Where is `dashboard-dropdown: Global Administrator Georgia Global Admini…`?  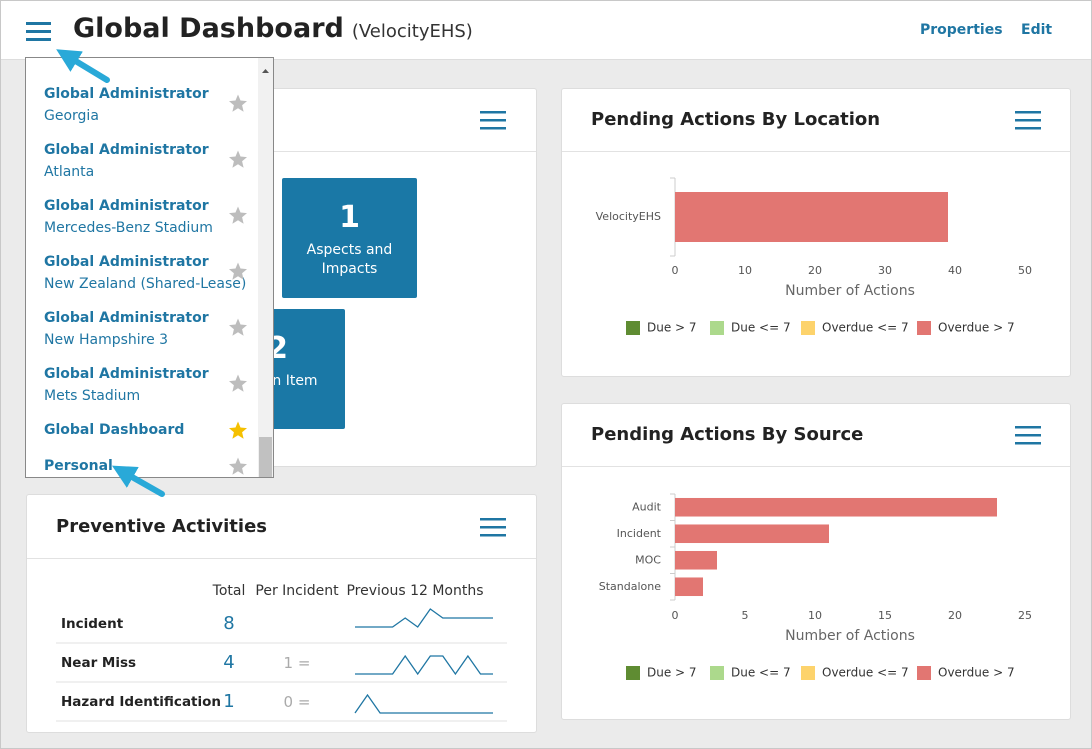
dashboard-dropdown: Global Administrator Georgia Global Admini… is located at coordinates (149, 267).